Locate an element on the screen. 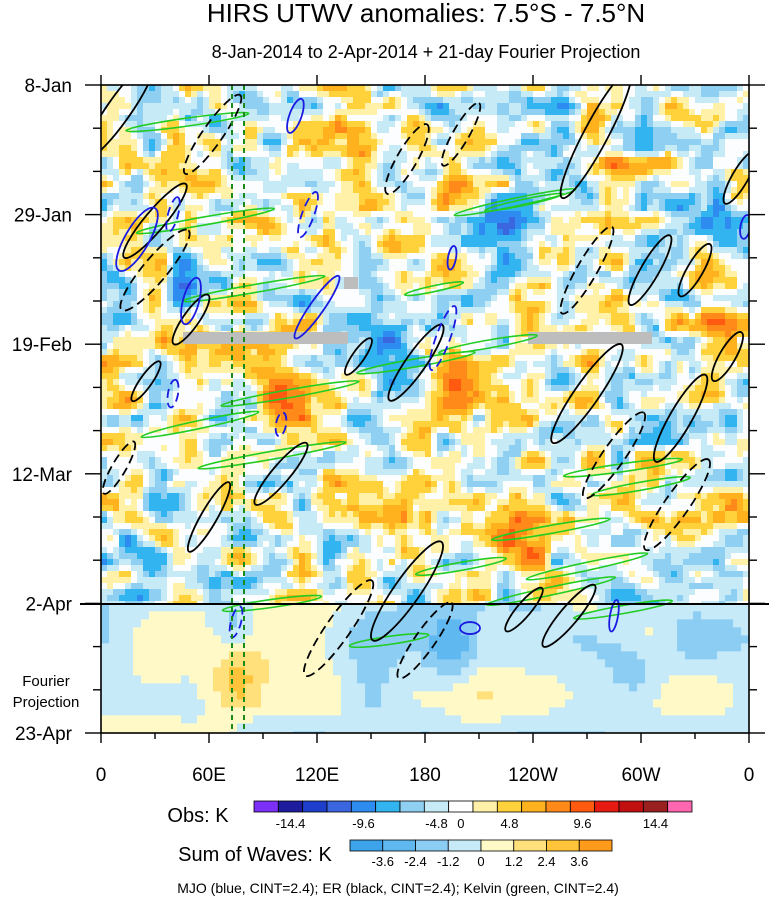  waves-colorbar-tick-label: 3.6 is located at coordinates (579, 861).